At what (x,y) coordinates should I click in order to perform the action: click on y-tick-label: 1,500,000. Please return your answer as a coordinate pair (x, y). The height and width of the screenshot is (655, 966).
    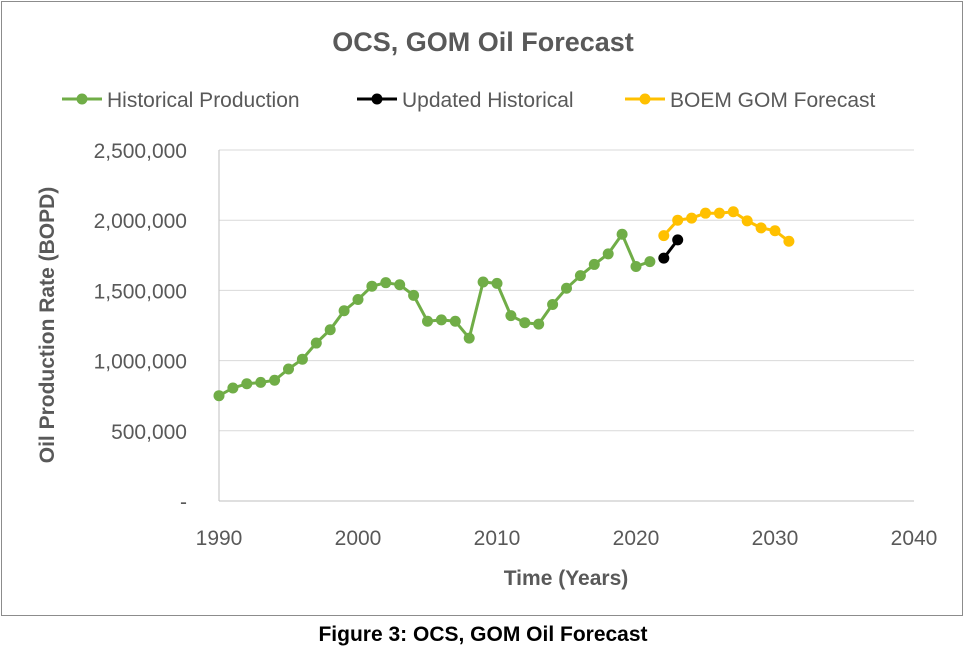
    Looking at the image, I should click on (140, 291).